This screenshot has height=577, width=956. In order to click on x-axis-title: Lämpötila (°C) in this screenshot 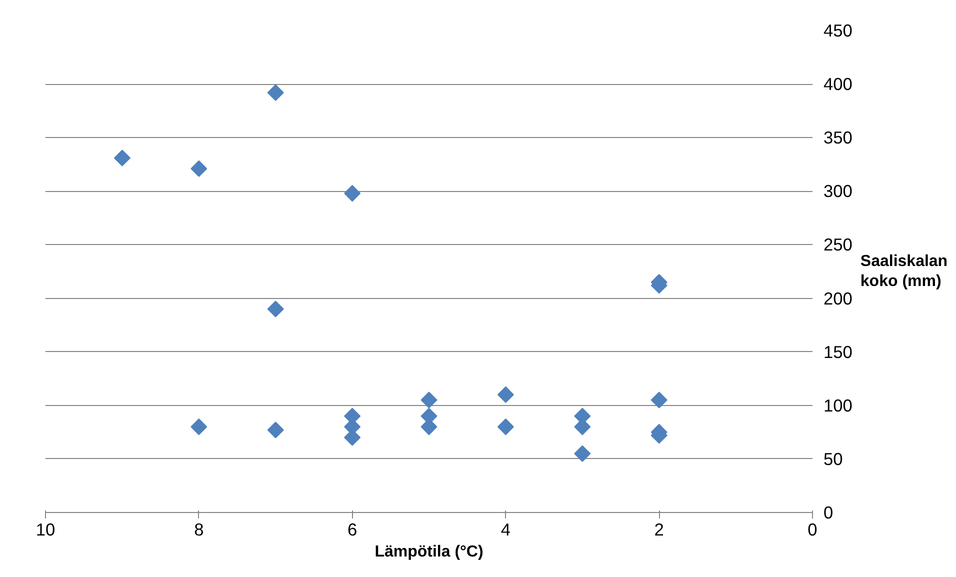, I will do `click(429, 552)`.